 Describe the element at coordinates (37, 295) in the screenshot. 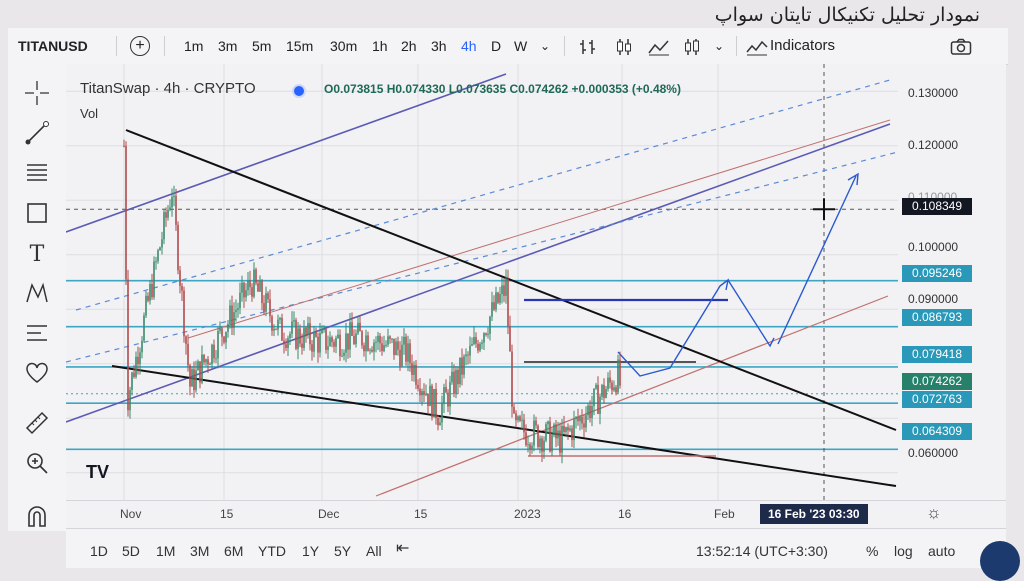

I see `pattern-tool-icon` at that location.